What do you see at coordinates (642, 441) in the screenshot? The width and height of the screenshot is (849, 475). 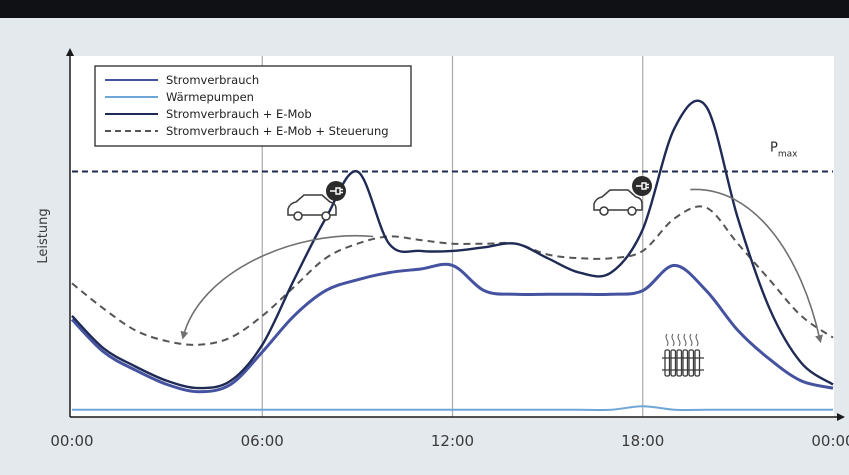 I see `x-tick-label: 18:00` at bounding box center [642, 441].